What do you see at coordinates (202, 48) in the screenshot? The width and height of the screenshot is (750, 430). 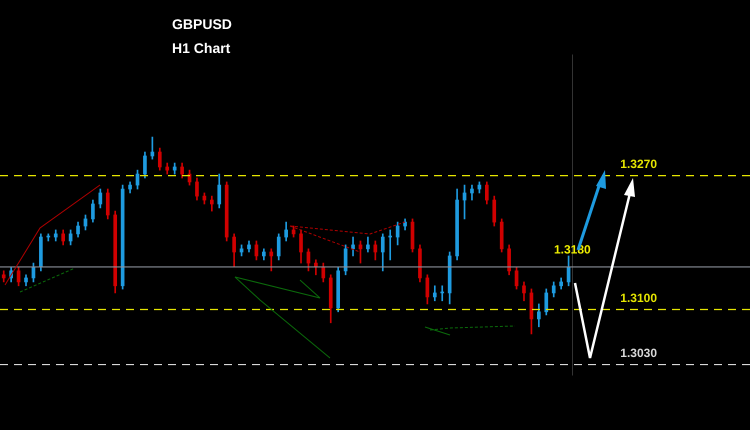 I see `chart-subtitle: H1 Chart` at bounding box center [202, 48].